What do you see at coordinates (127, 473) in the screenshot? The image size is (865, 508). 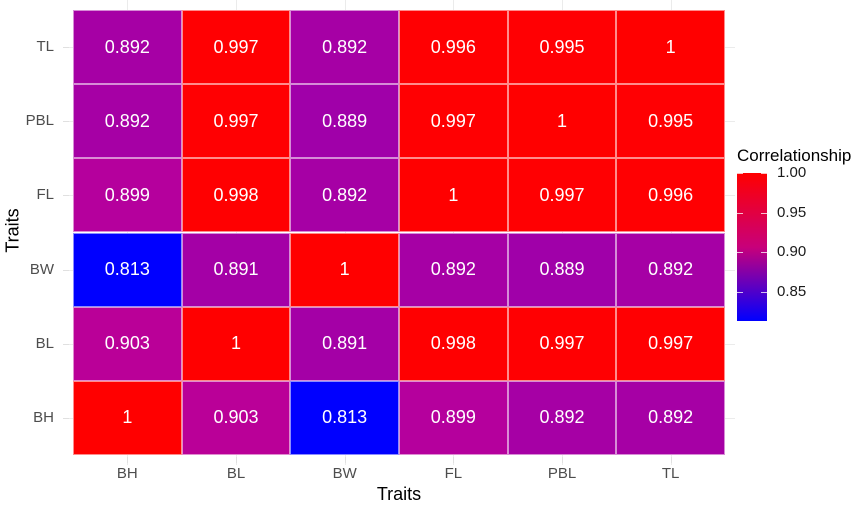 I see `x-tick-label: BH` at bounding box center [127, 473].